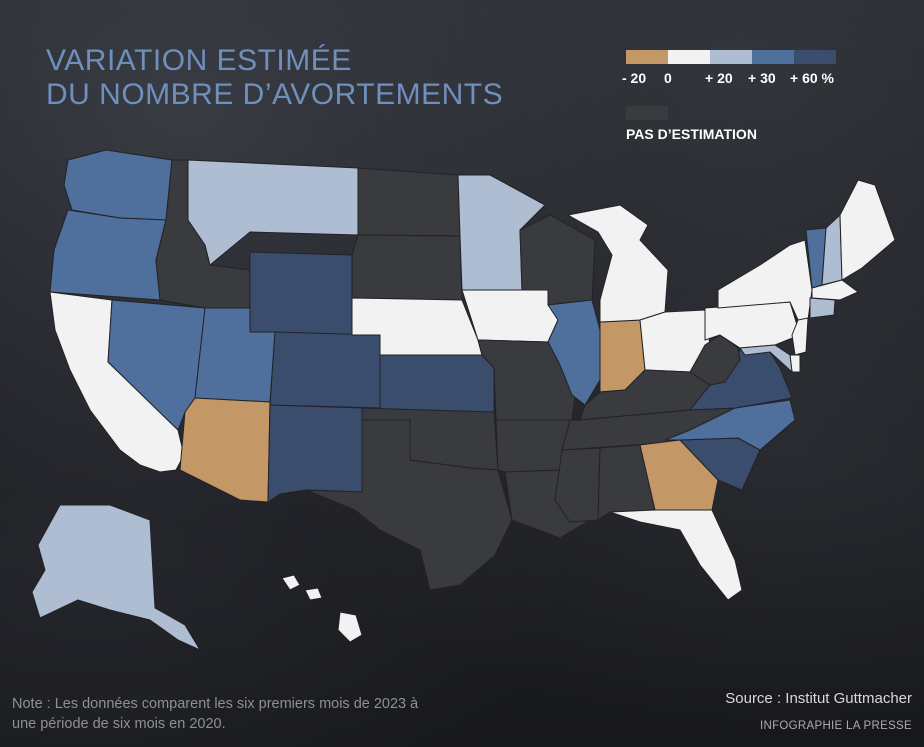  I want to click on legend-color-scale, so click(731, 57).